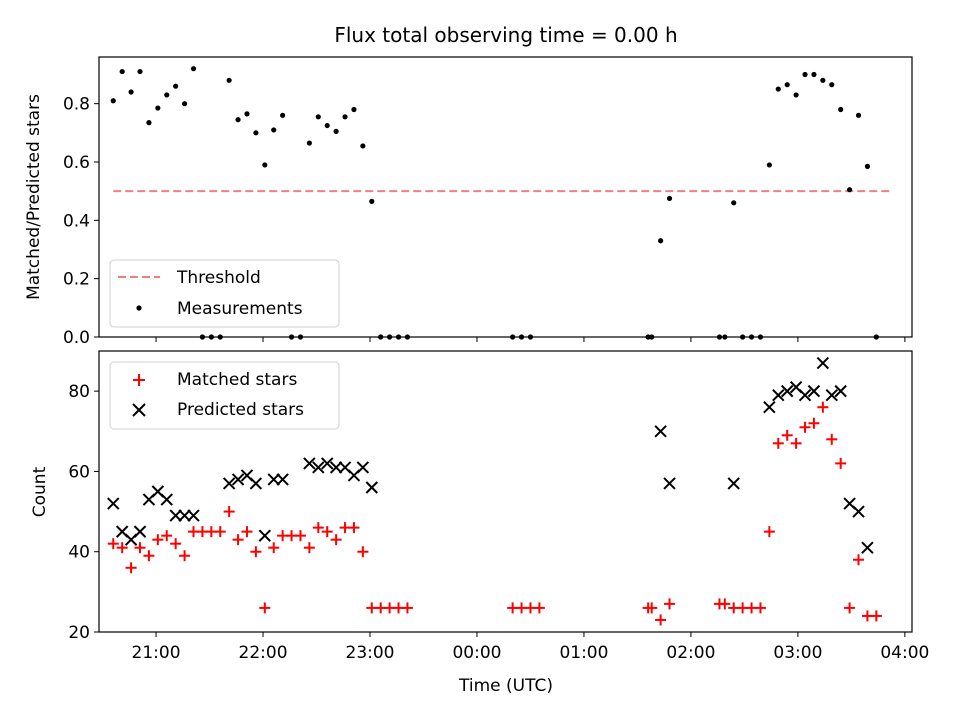 Image resolution: width=960 pixels, height=720 pixels. I want to click on matched-legend-label: Matched stars, so click(237, 380).